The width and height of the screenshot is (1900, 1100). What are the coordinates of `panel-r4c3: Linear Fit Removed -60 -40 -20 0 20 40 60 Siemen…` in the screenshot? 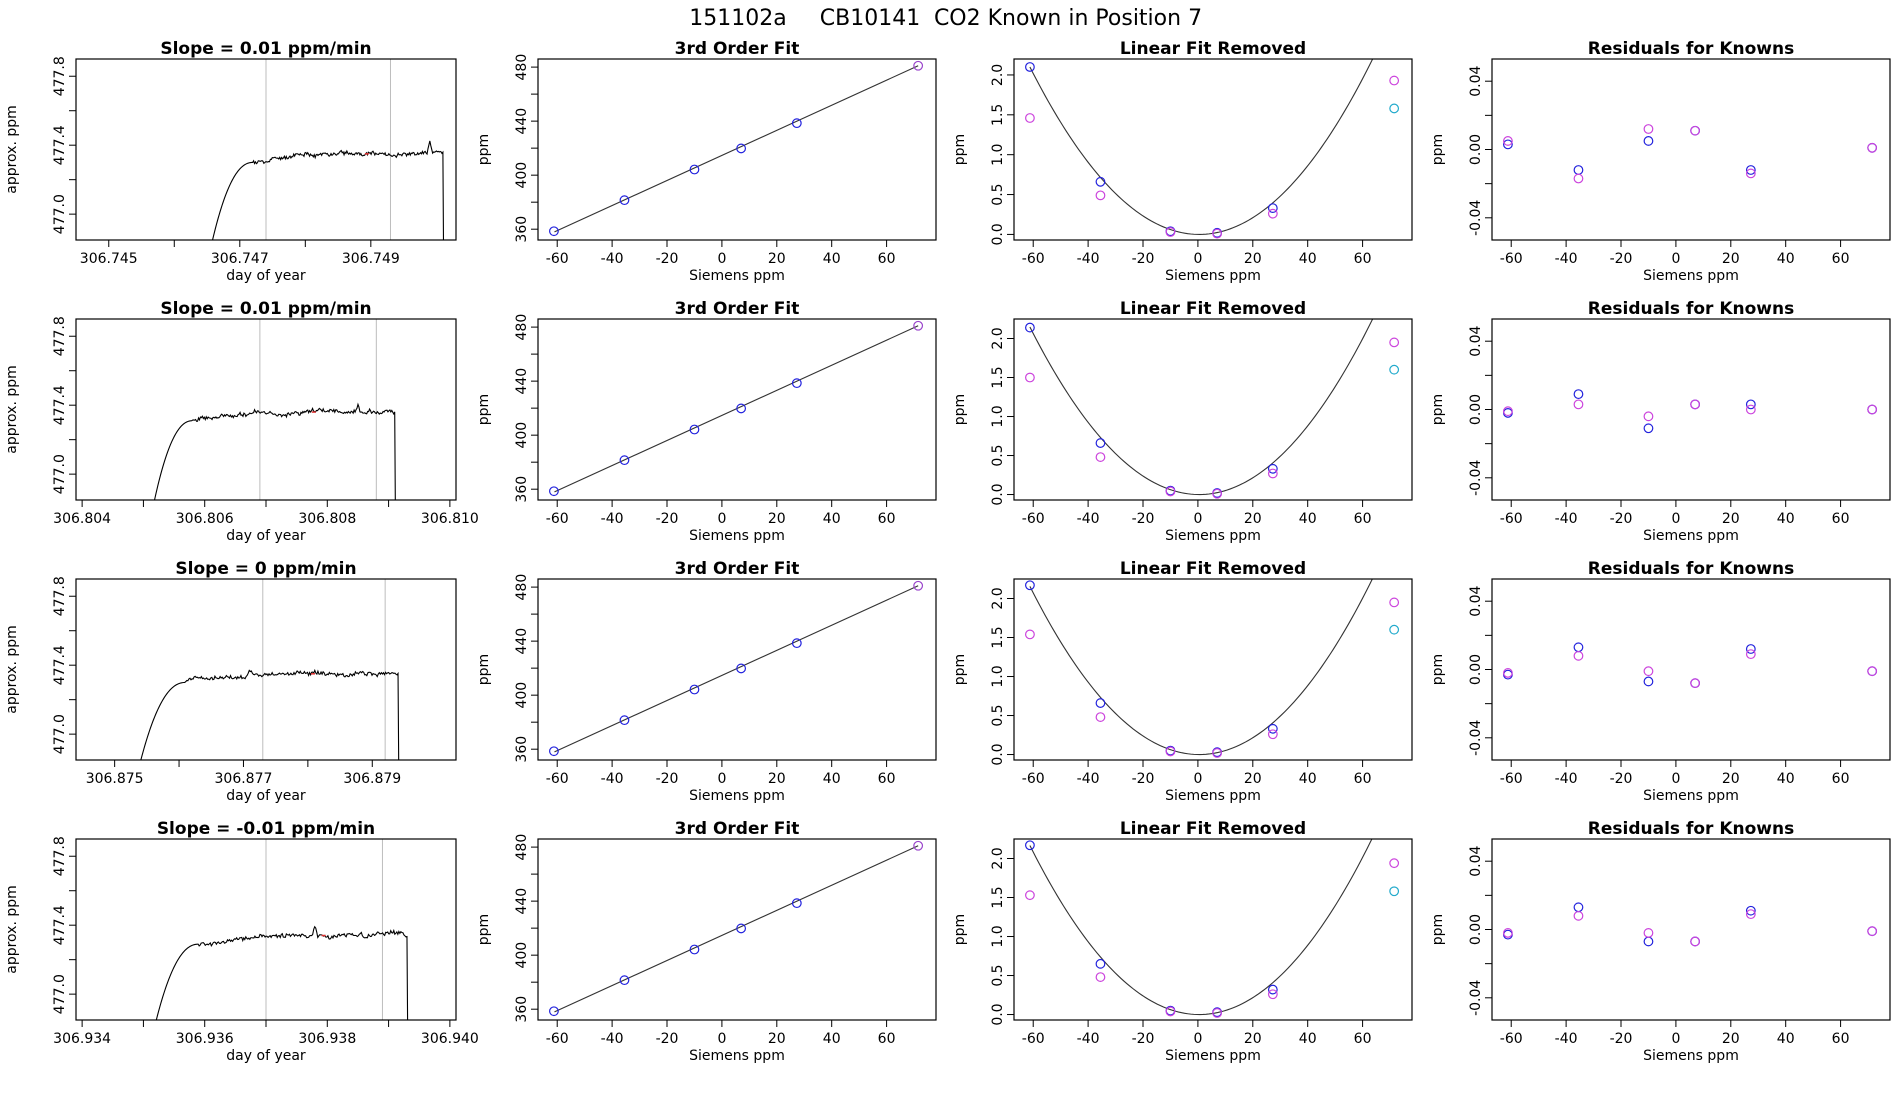 It's located at (1182, 941).